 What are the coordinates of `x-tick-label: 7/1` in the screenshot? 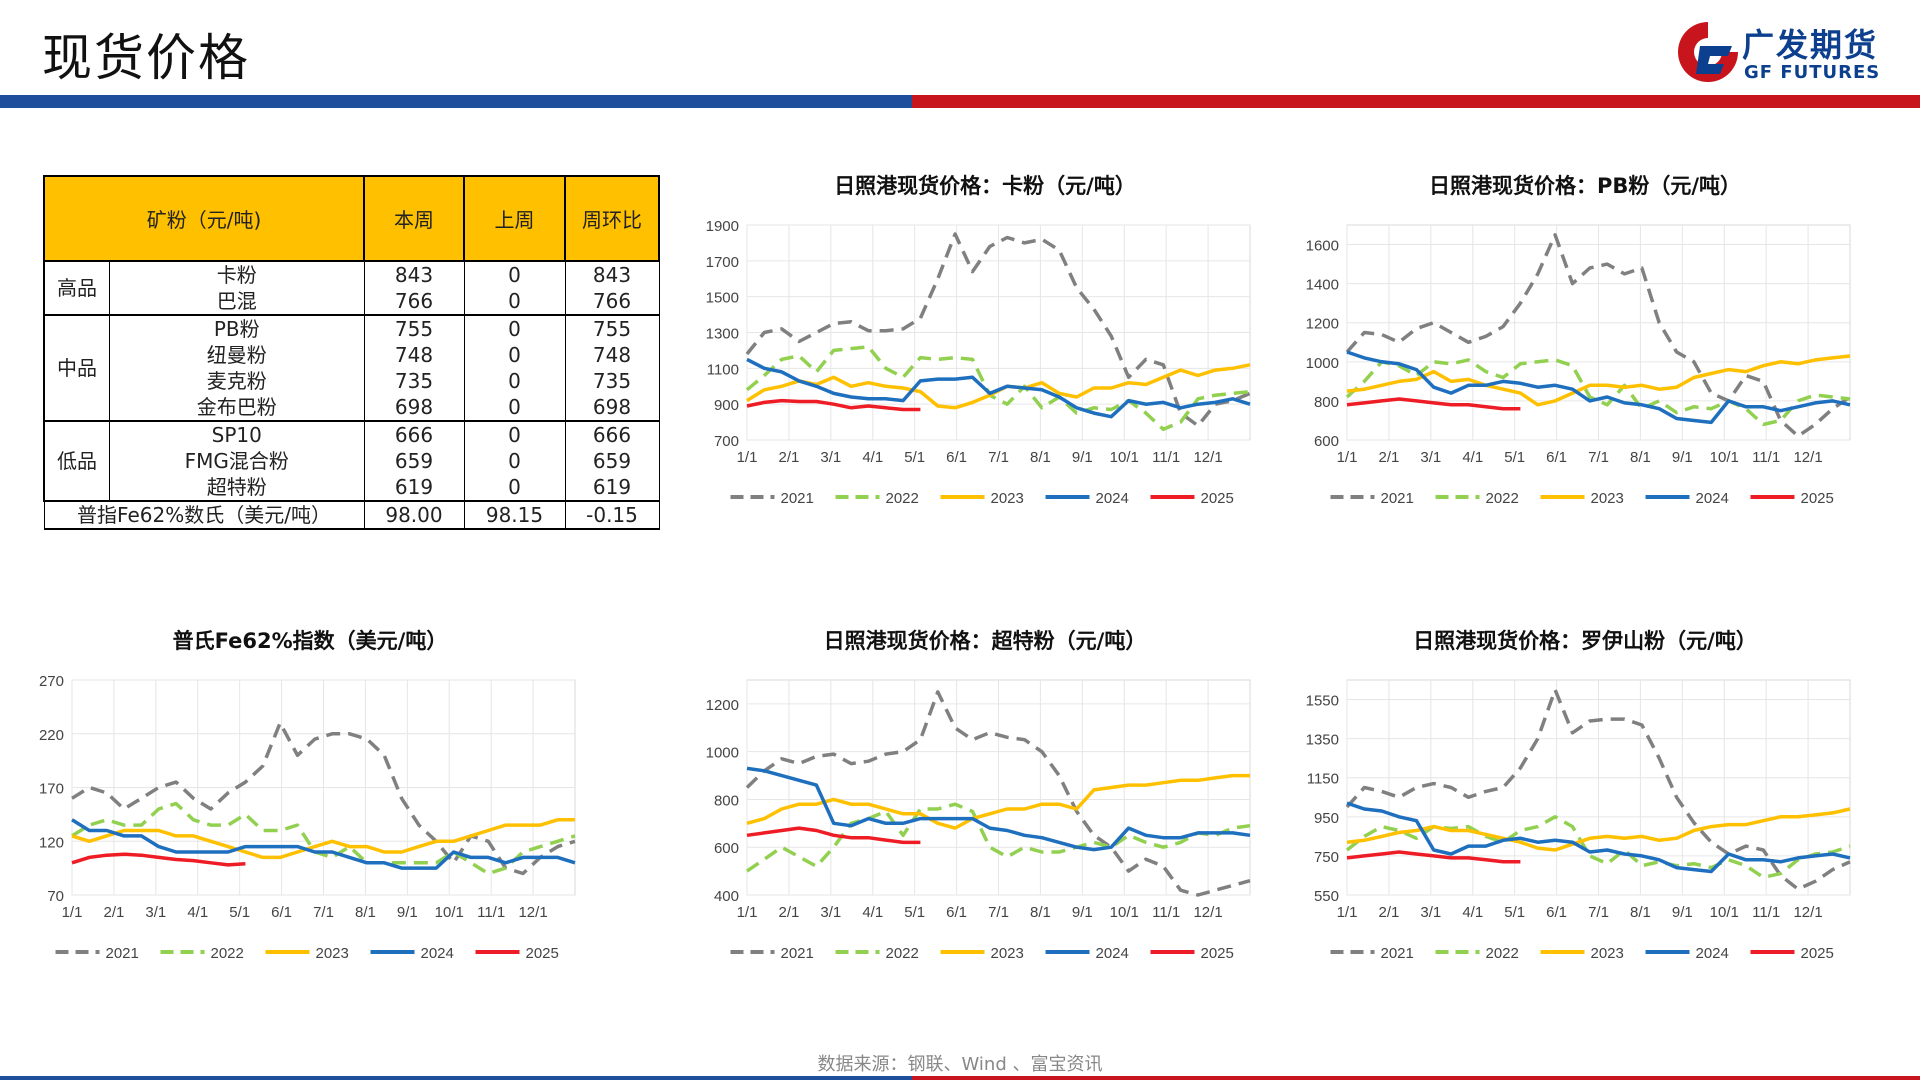 It's located at (1598, 457).